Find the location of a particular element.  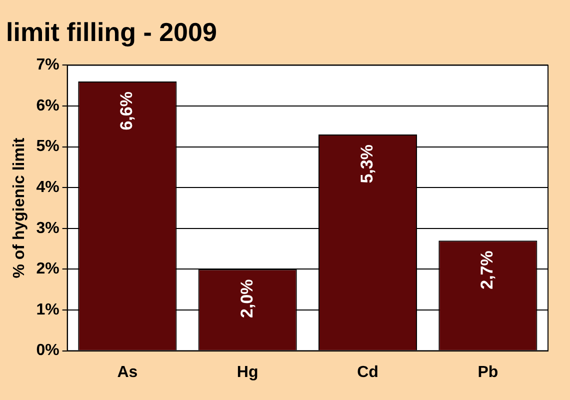

x-tick-label: Pb is located at coordinates (488, 372).